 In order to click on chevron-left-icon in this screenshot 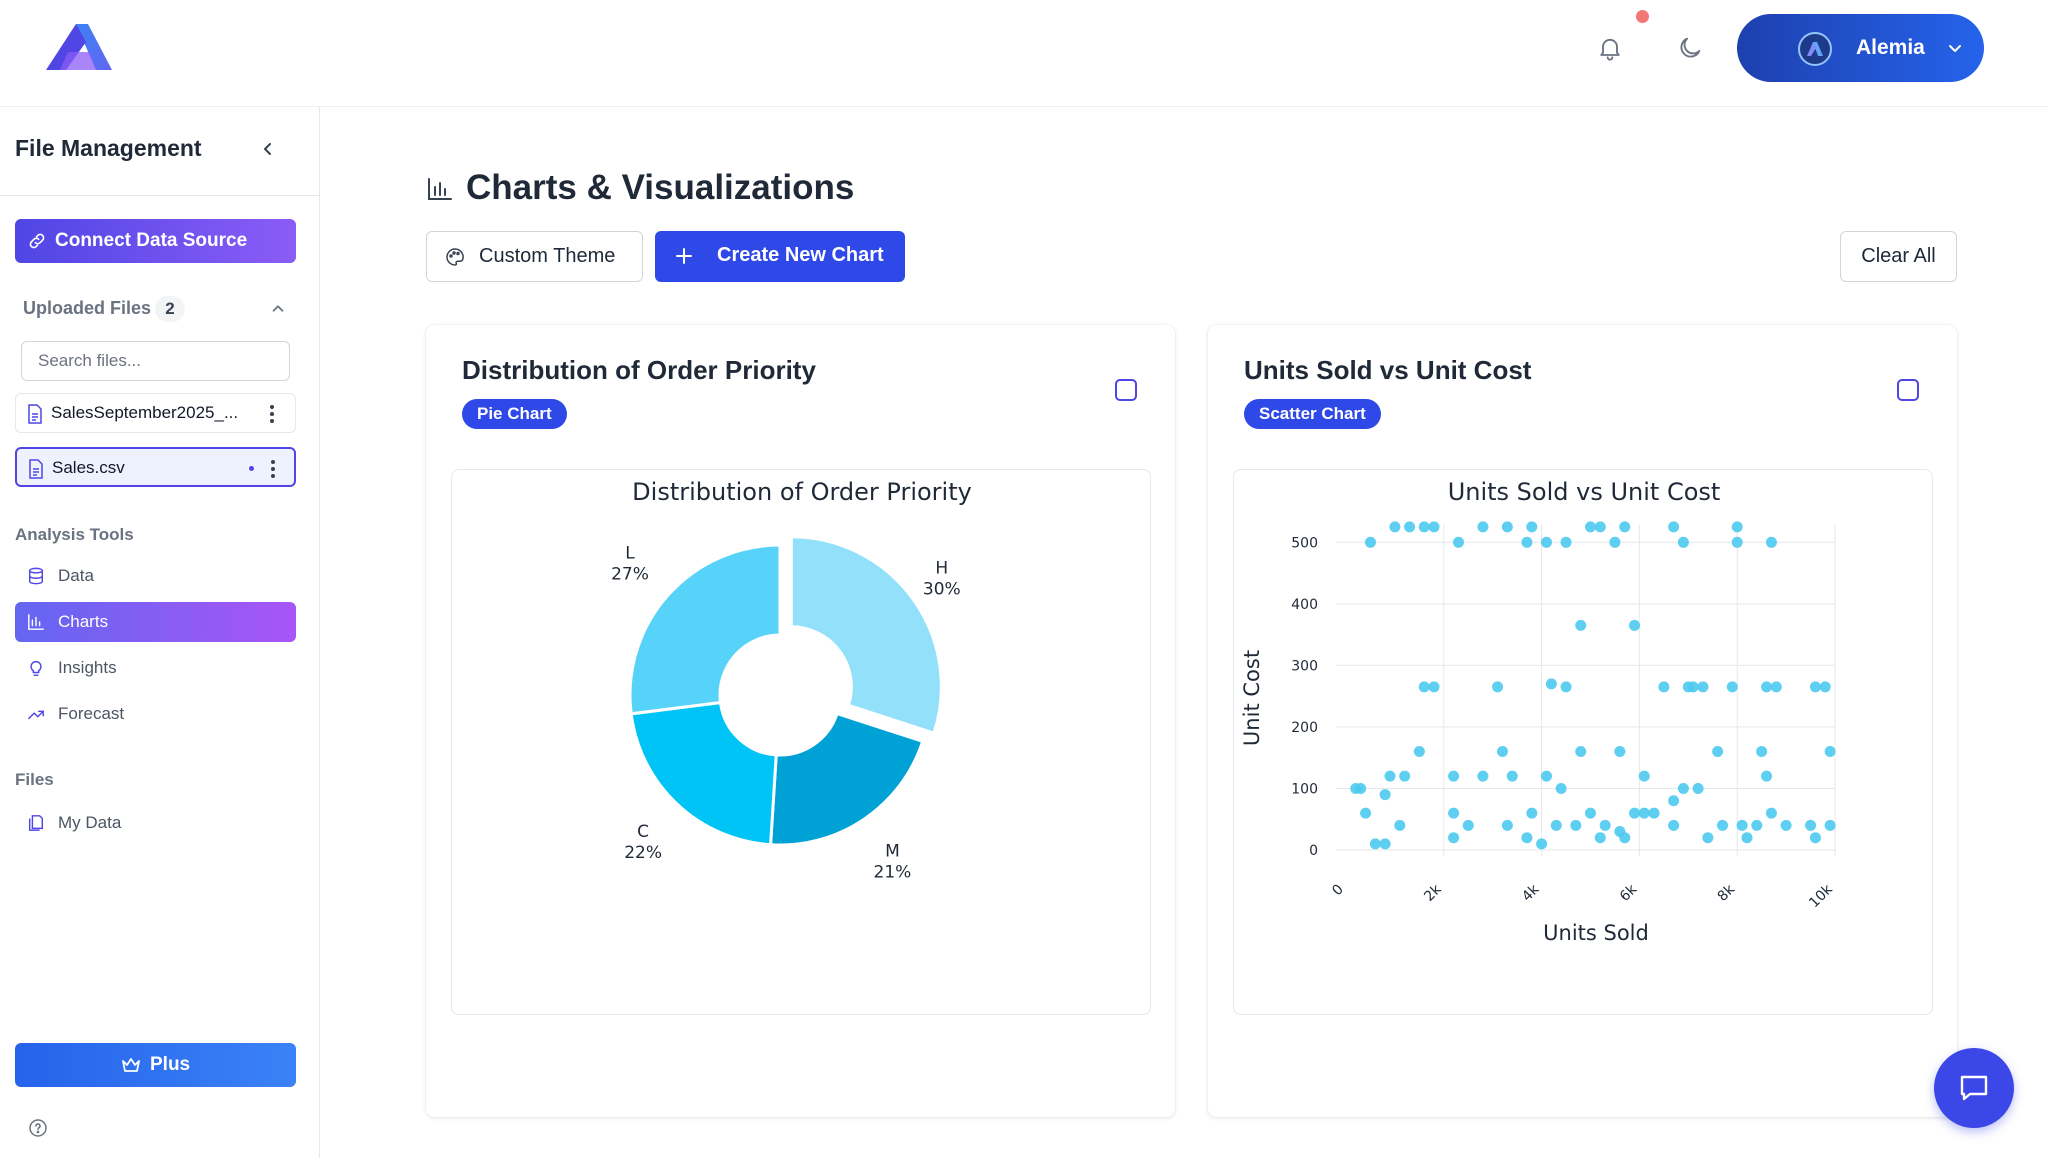, I will do `click(268, 149)`.